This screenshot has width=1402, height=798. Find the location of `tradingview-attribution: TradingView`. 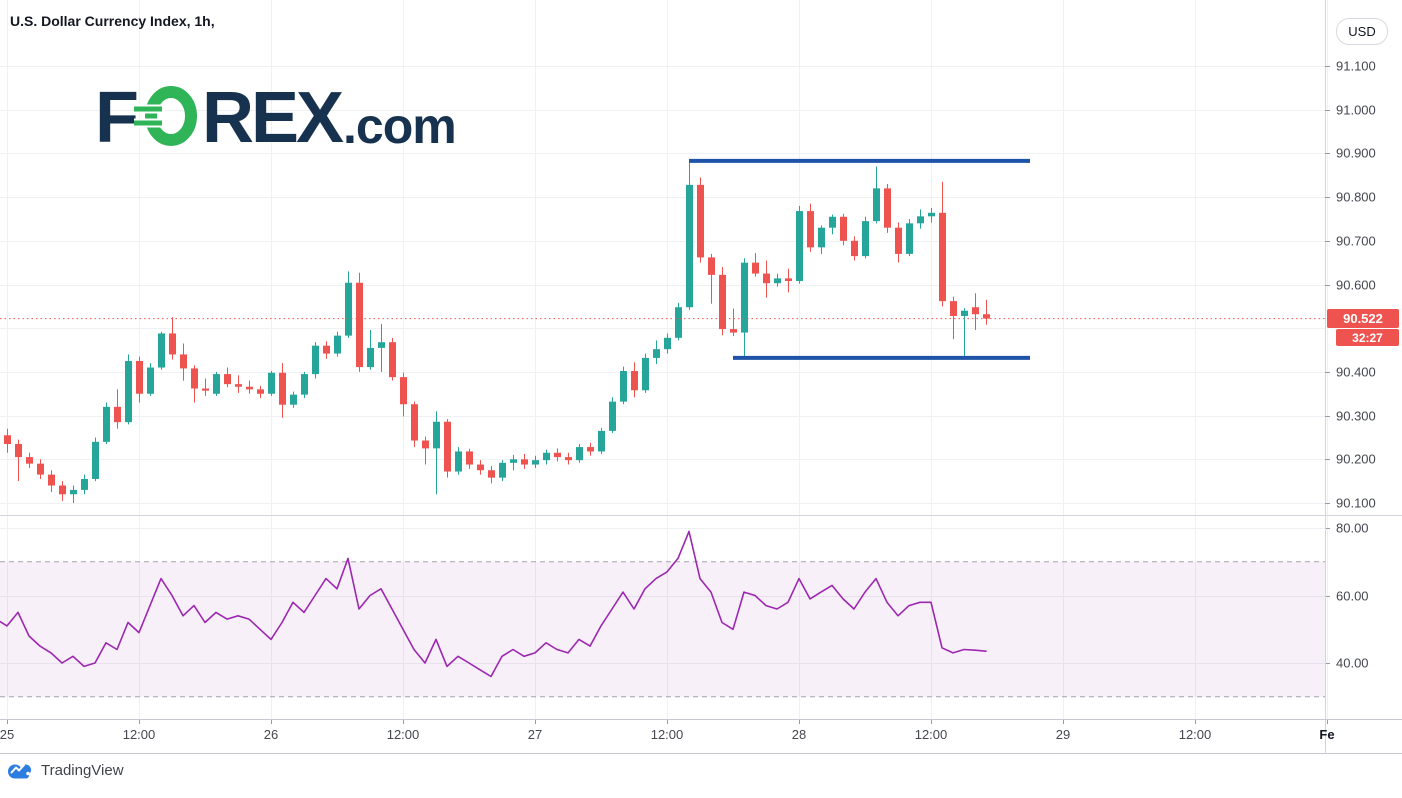

tradingview-attribution: TradingView is located at coordinates (66, 770).